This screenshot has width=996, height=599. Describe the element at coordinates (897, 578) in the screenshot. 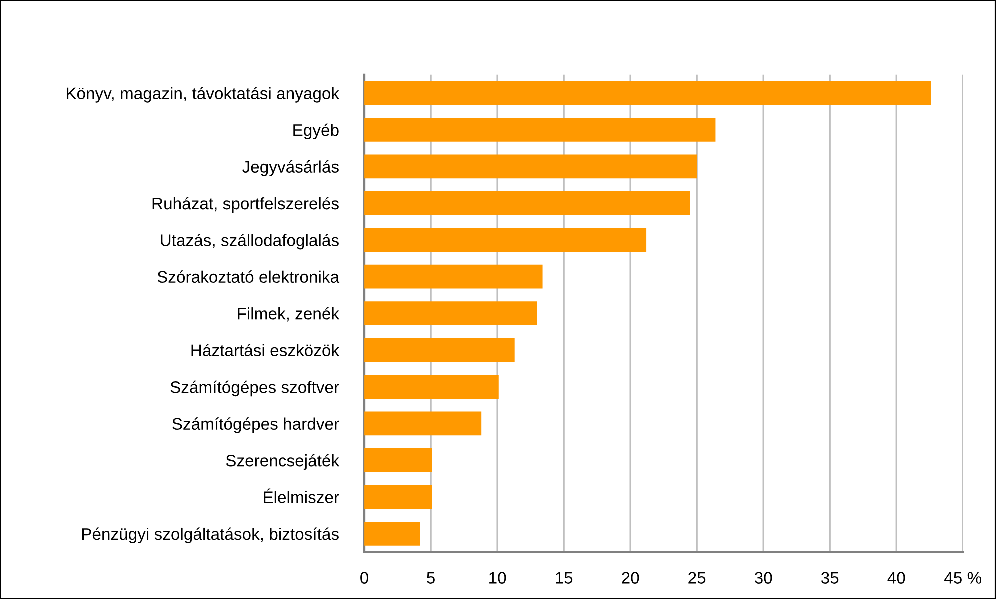

I see `x-tick-label: 40` at that location.